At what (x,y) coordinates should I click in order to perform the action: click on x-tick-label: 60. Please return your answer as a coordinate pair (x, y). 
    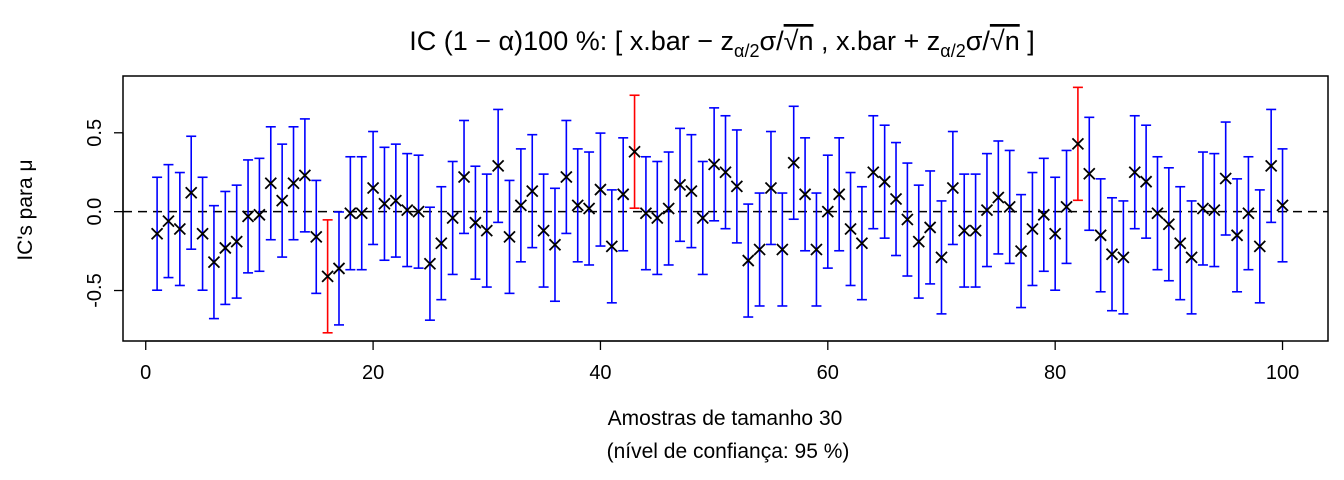
    Looking at the image, I should click on (828, 373).